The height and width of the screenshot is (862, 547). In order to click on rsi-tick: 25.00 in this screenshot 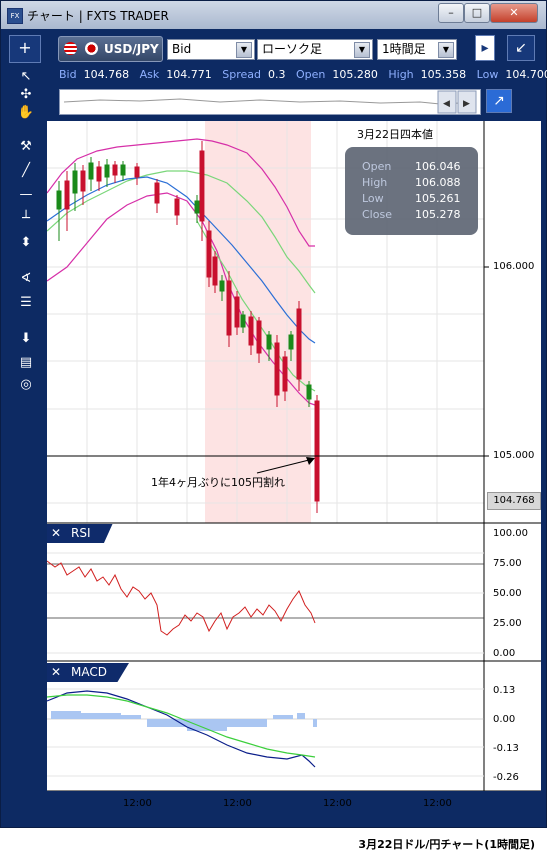, I will do `click(507, 623)`.